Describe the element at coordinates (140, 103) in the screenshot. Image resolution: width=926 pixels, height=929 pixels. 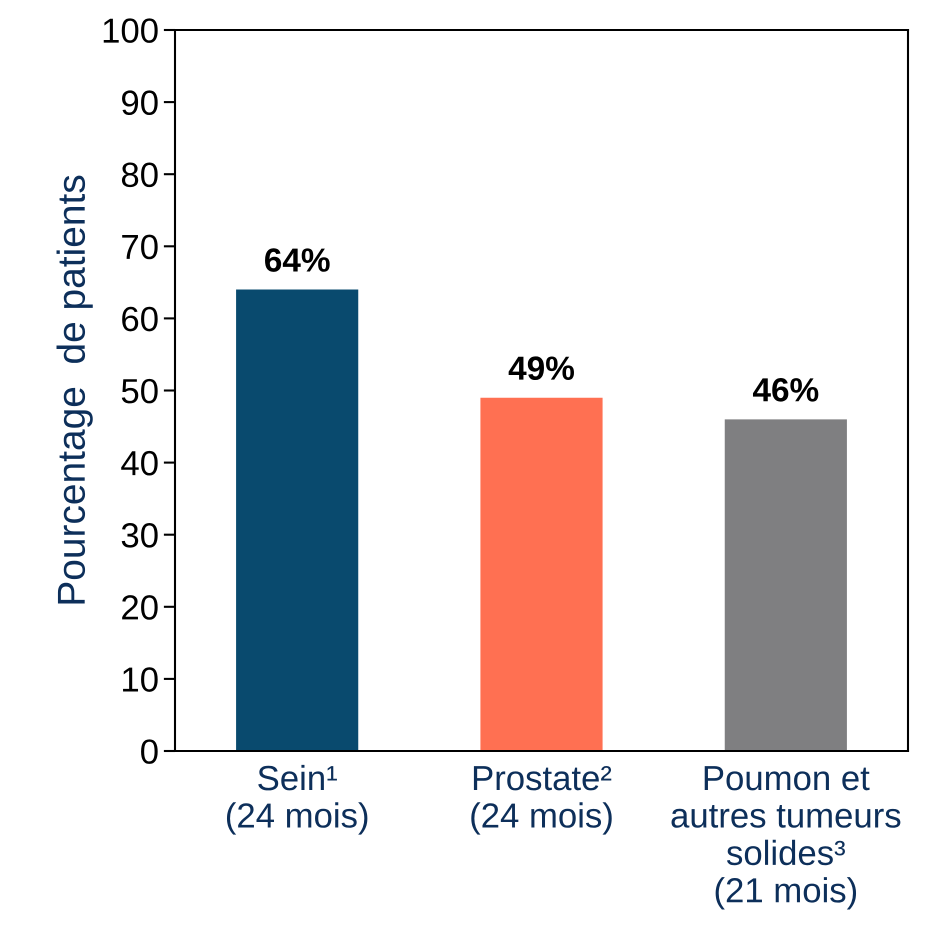
I see `y-tick-label: 90` at that location.